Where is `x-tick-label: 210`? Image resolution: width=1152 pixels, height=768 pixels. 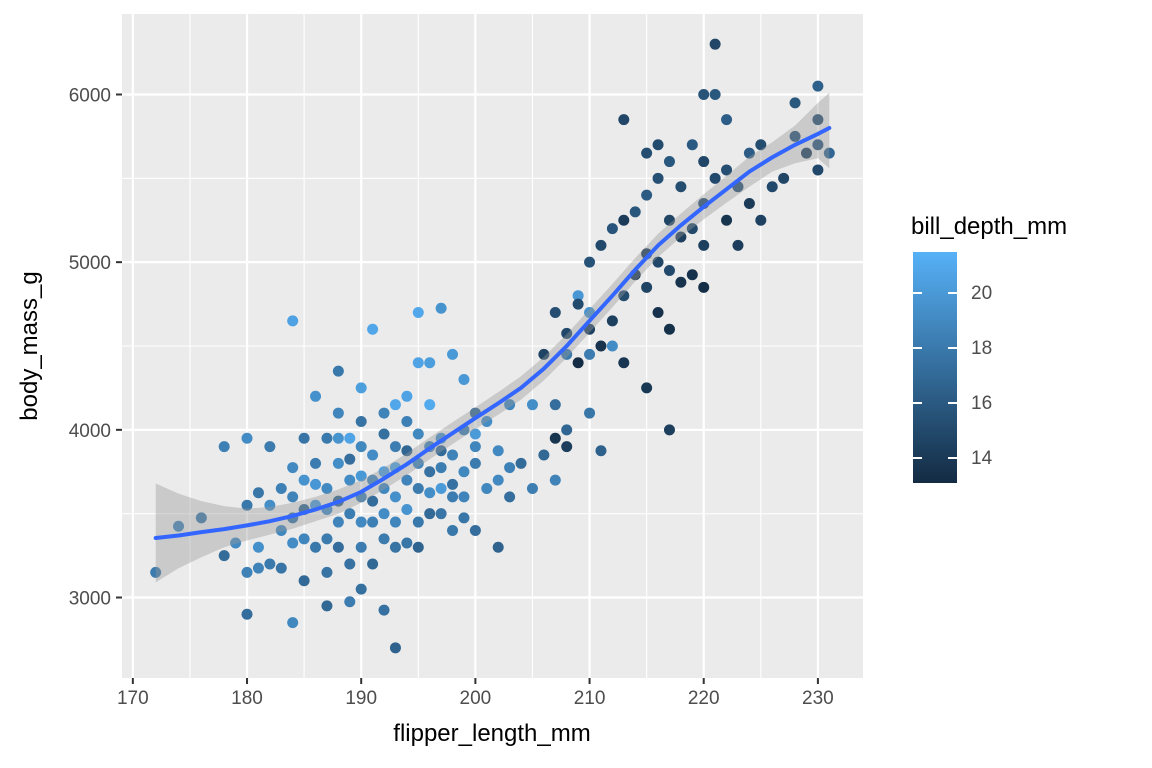 x-tick-label: 210 is located at coordinates (590, 698).